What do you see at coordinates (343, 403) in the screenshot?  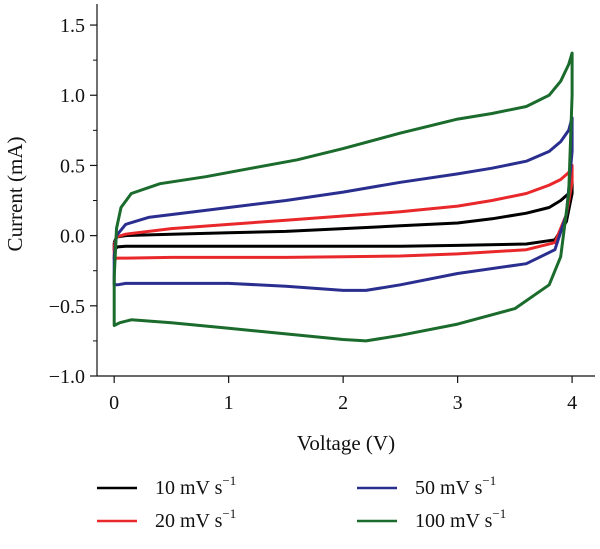 I see `x-tick-label: 2` at bounding box center [343, 403].